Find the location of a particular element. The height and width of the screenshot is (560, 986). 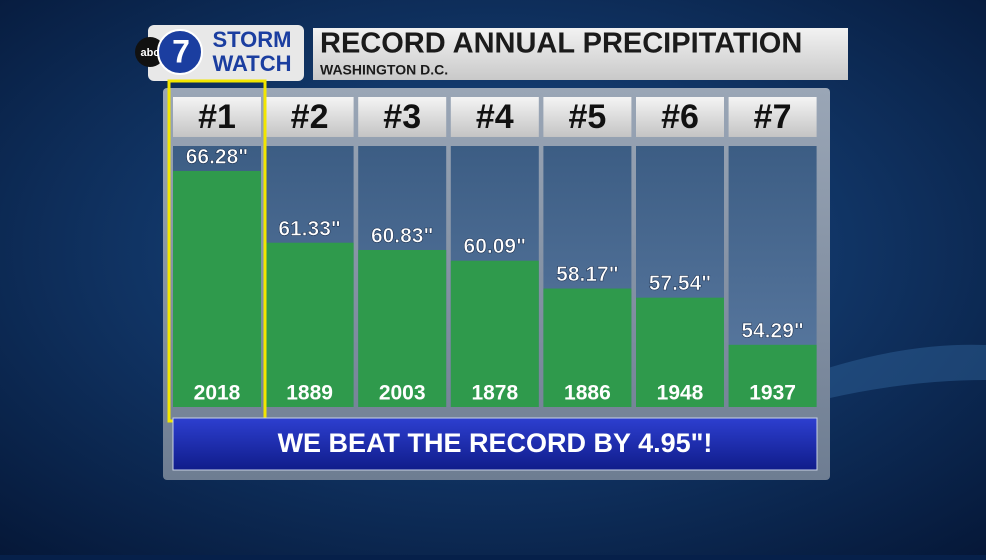

logo-network: abc is located at coordinates (150, 53).